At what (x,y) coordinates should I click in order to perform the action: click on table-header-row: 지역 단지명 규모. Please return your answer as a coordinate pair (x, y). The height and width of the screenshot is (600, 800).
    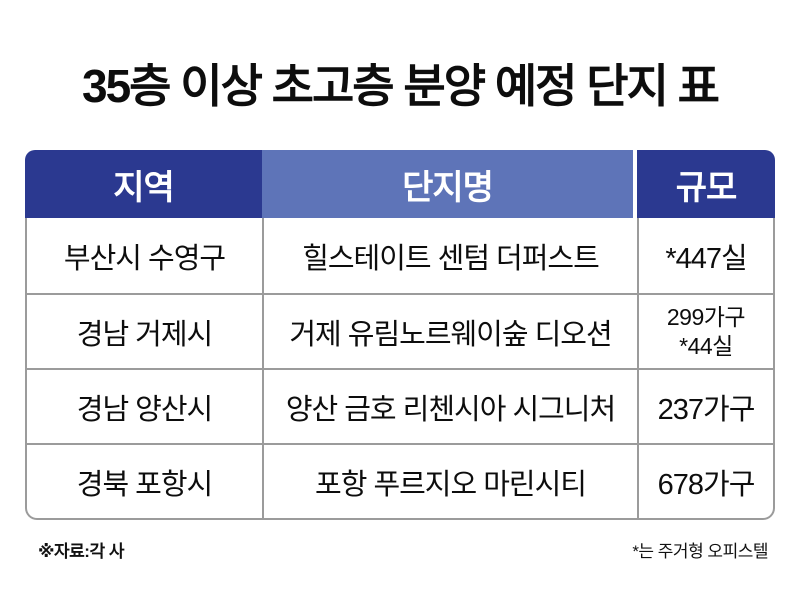
    Looking at the image, I should click on (400, 184).